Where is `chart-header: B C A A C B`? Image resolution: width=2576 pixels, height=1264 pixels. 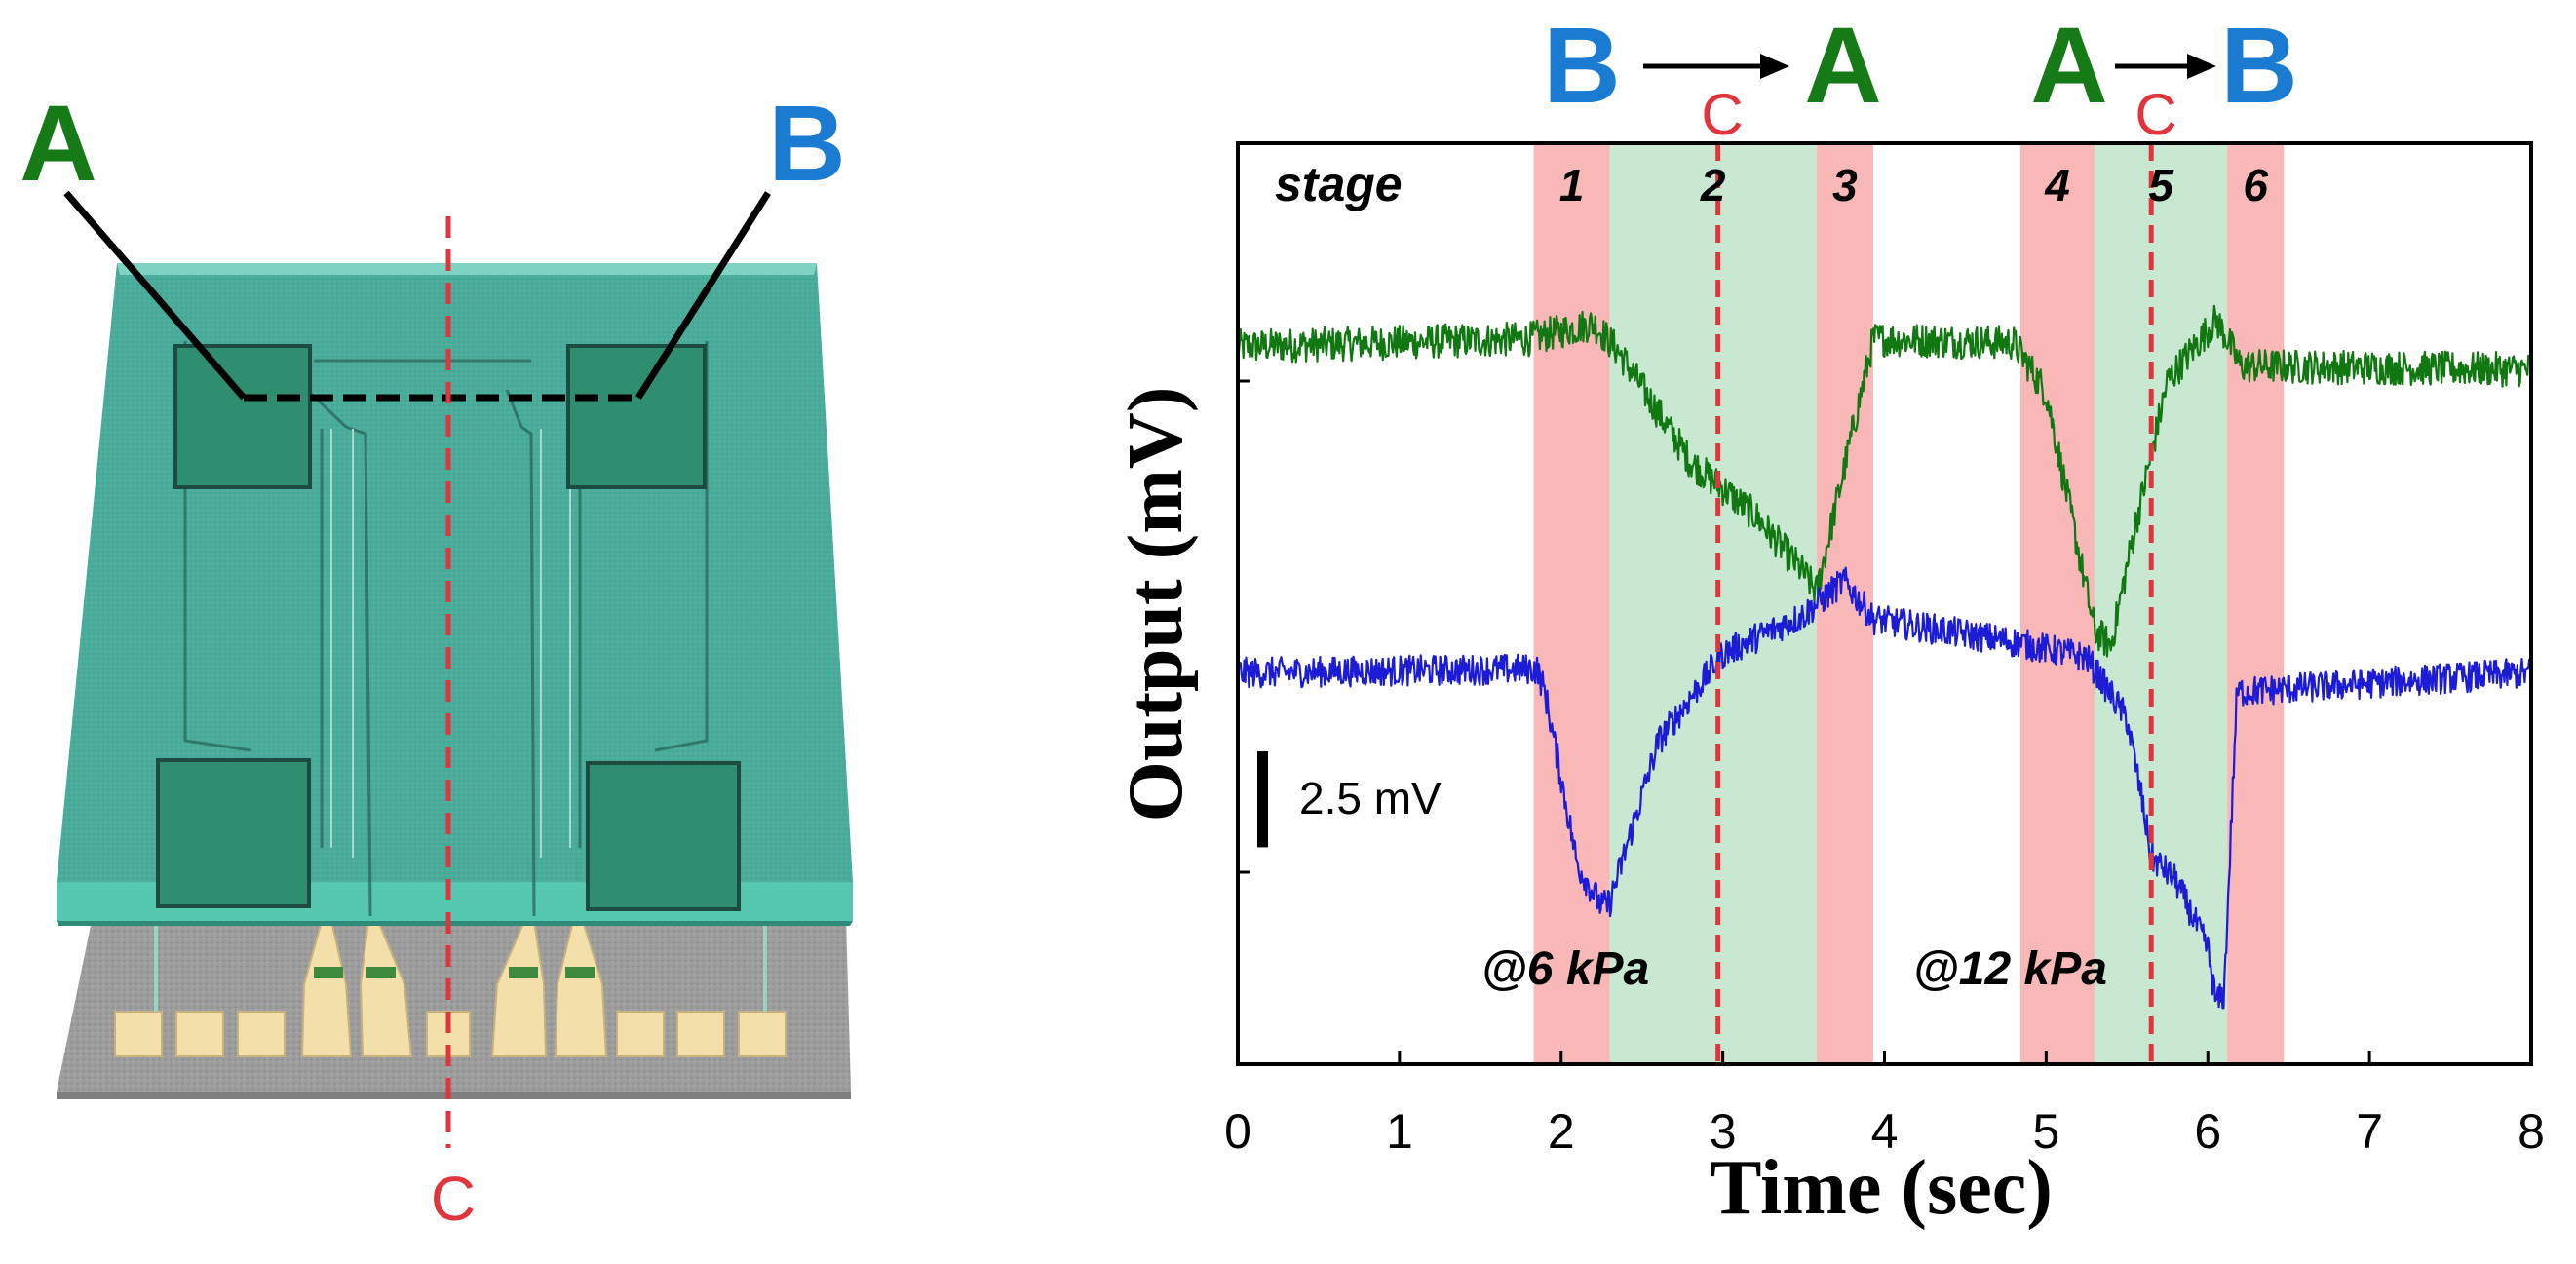
chart-header: B C A A C B is located at coordinates (1920, 76).